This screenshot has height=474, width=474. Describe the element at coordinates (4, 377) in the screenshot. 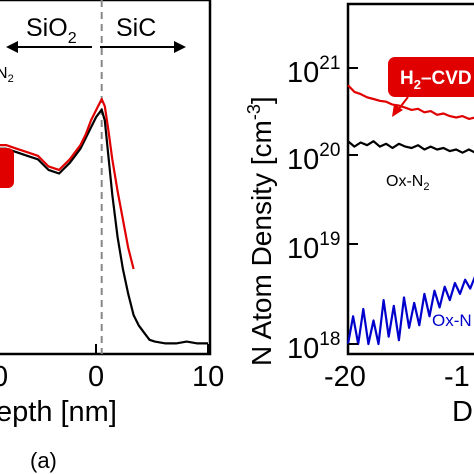

I see `left-x-tick-label-cut: 0` at that location.